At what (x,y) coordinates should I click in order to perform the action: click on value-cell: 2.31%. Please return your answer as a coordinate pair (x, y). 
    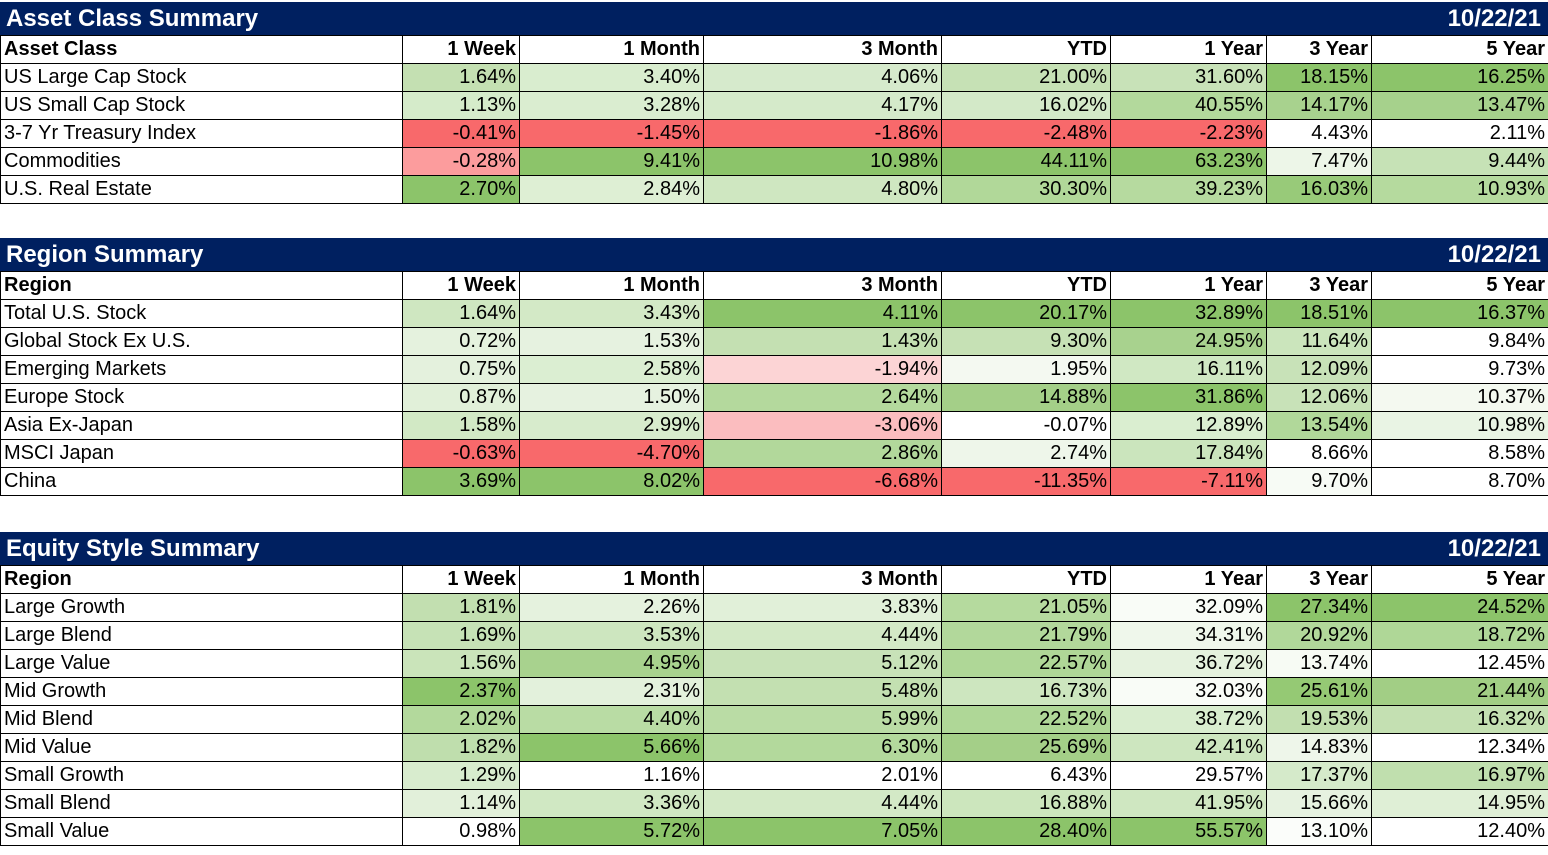
    Looking at the image, I should click on (611, 691).